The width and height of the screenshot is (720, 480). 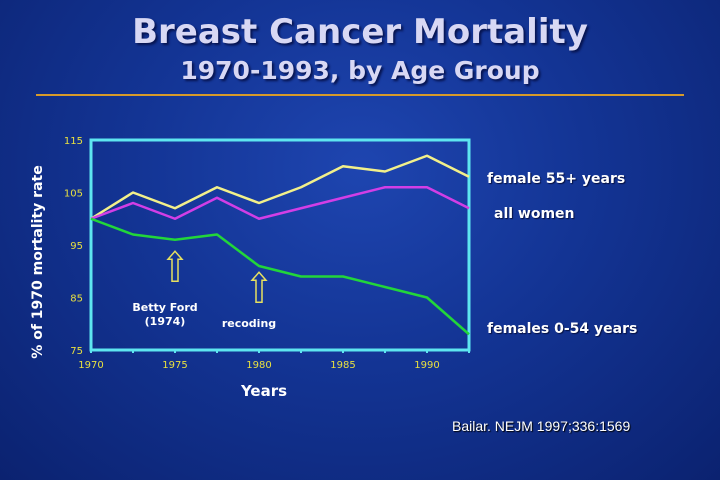 What do you see at coordinates (360, 70) in the screenshot?
I see `slide-subtitle: 1970-1993, by Age Group` at bounding box center [360, 70].